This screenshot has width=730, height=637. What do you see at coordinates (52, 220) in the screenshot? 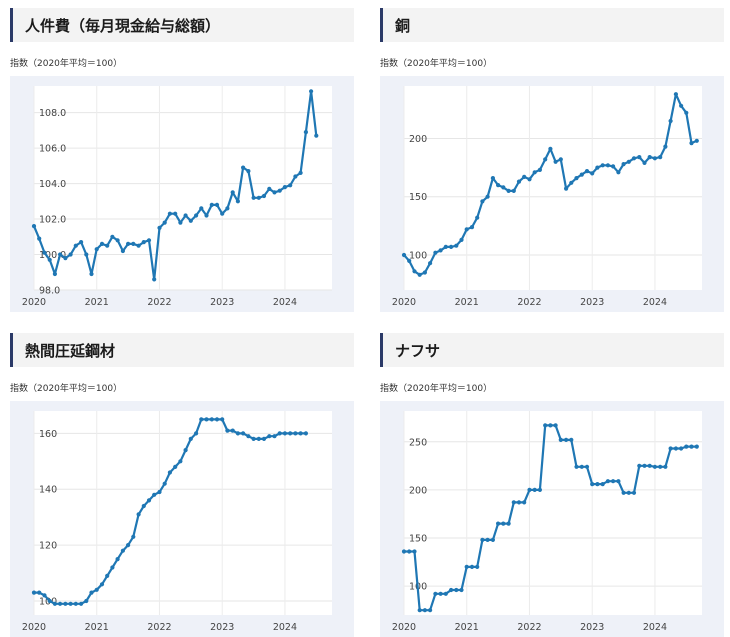
I see `y-tick-label: 102.0` at bounding box center [52, 220].